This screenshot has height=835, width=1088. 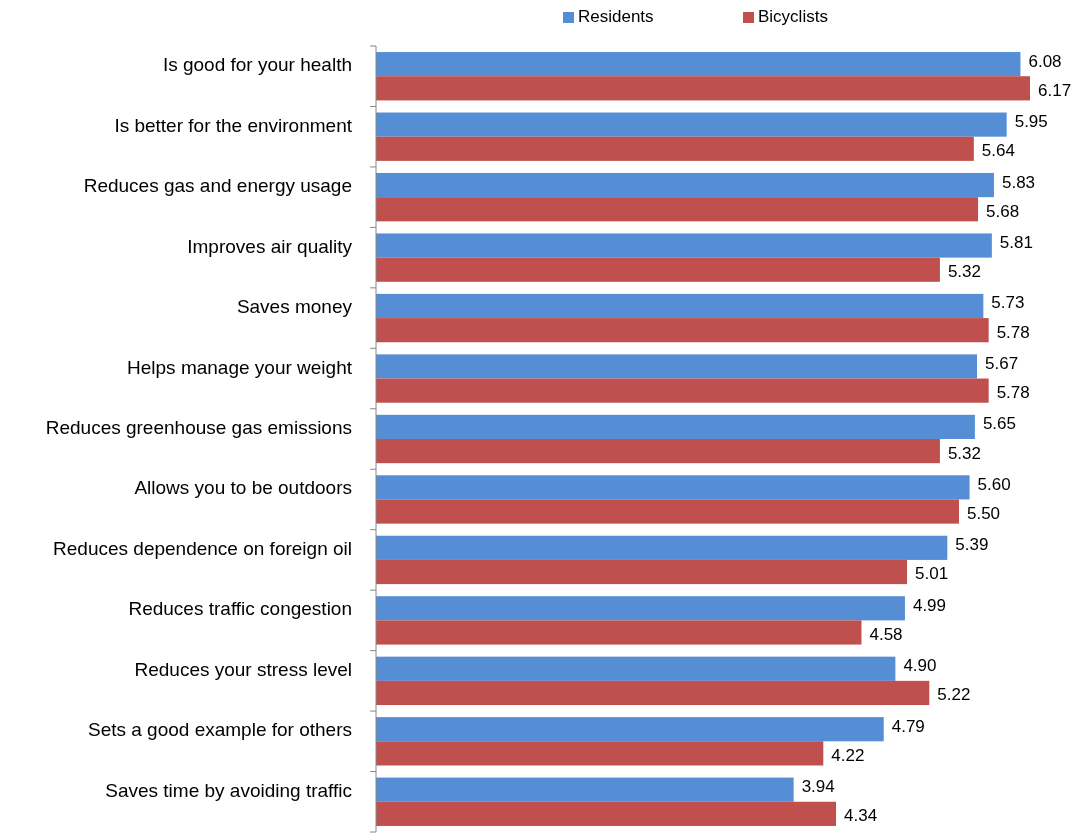 What do you see at coordinates (1016, 243) in the screenshot?
I see `data-label: 5.81` at bounding box center [1016, 243].